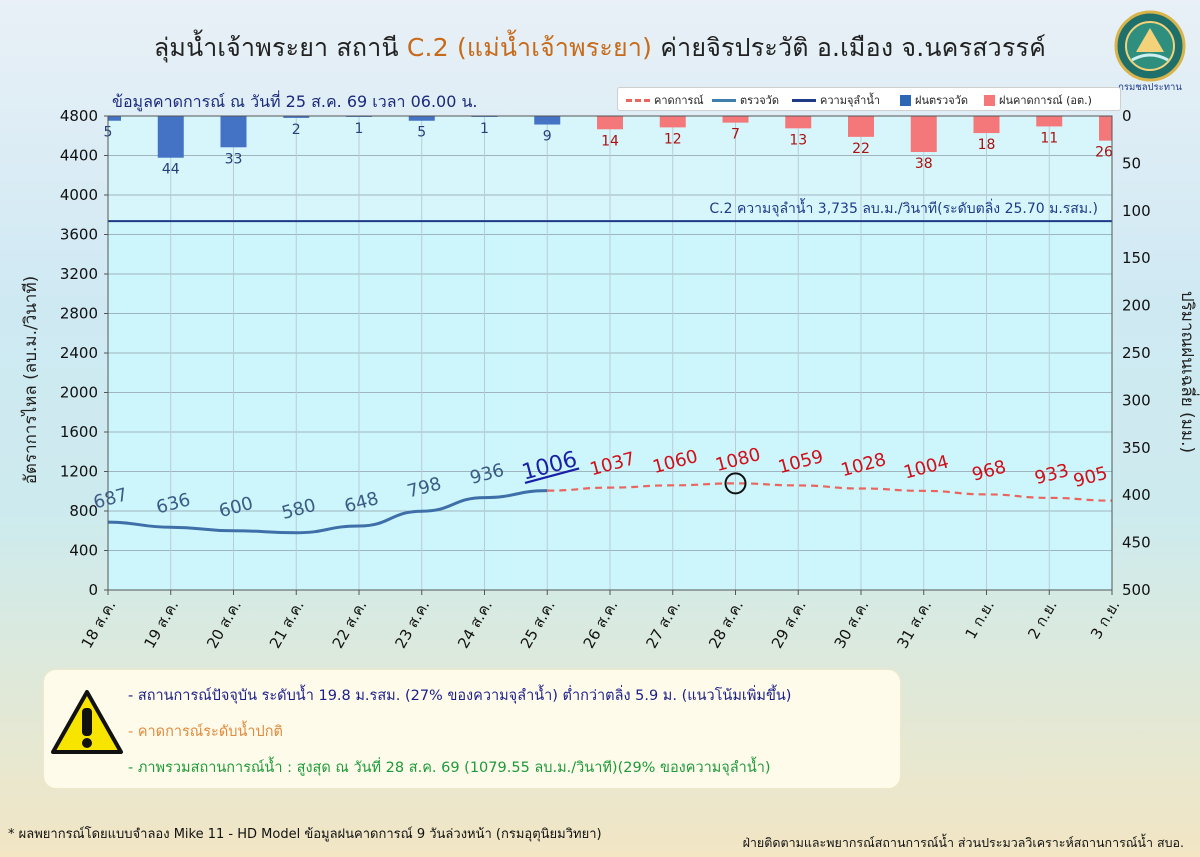 The image size is (1200, 857). I want to click on x-tick-label: 3 ก.ย., so click(1105, 619).